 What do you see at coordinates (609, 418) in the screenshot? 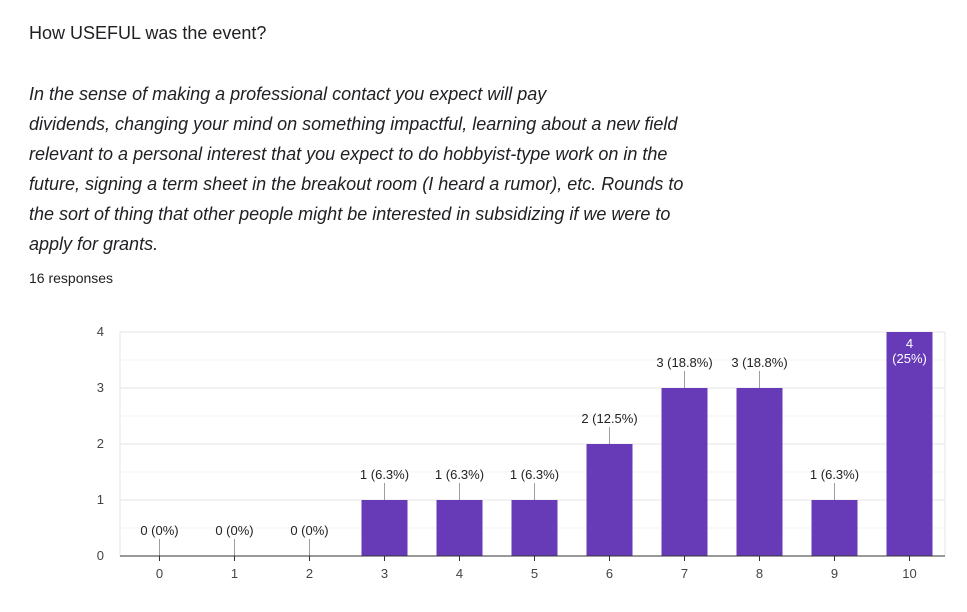
I see `data-label: 2 (12.5%)` at bounding box center [609, 418].